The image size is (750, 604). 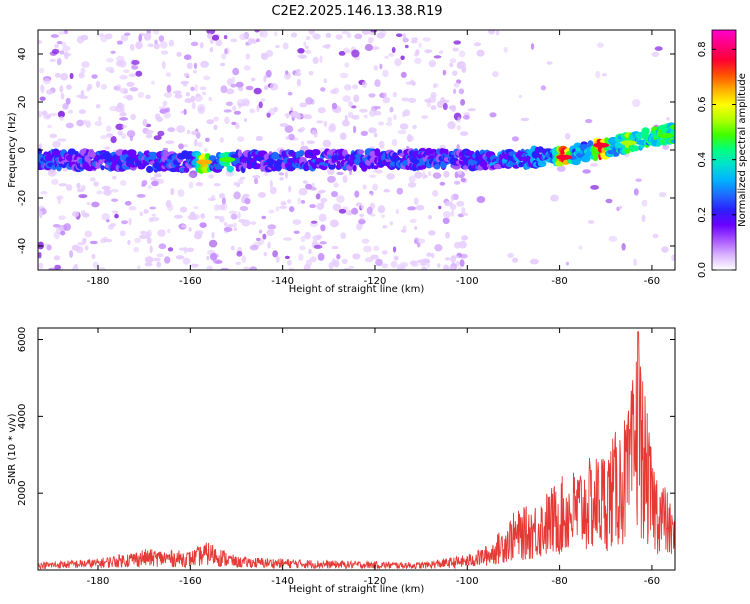 What do you see at coordinates (98, 581) in the screenshot?
I see `x-tick-label: -180` at bounding box center [98, 581].